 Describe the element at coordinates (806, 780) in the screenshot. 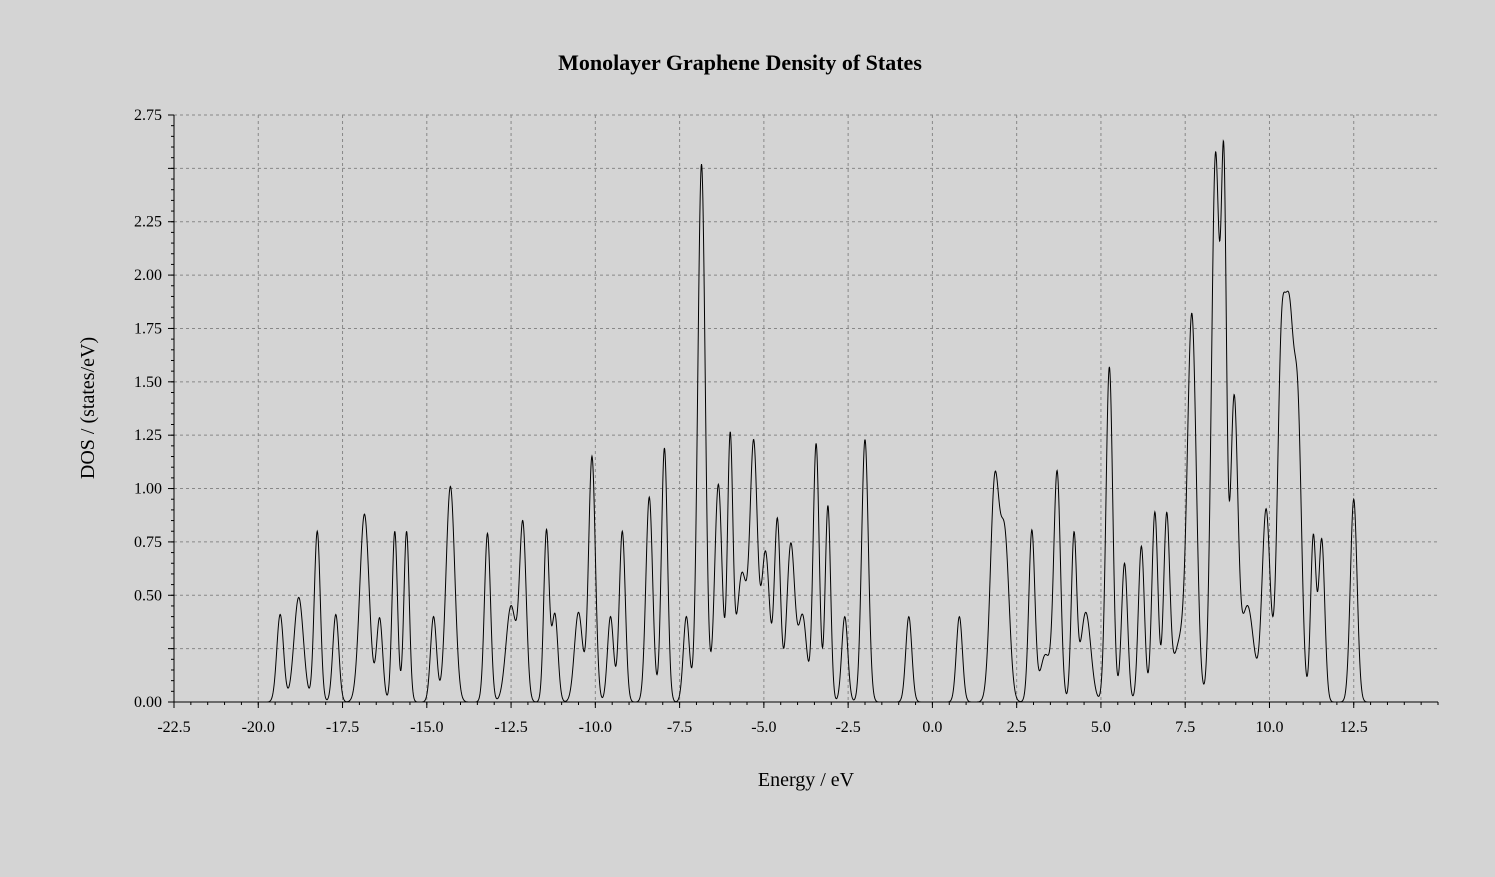

I see `x-axis-label: Energy / eV` at that location.